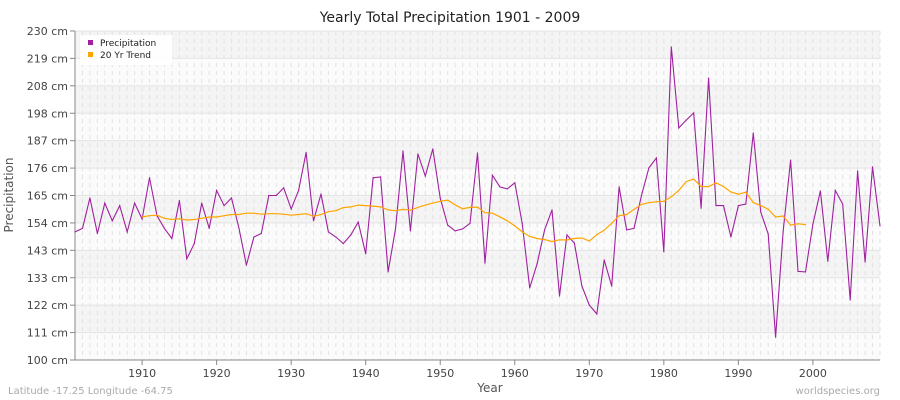  I want to click on y-tick-label: 122 cm, so click(47, 305).